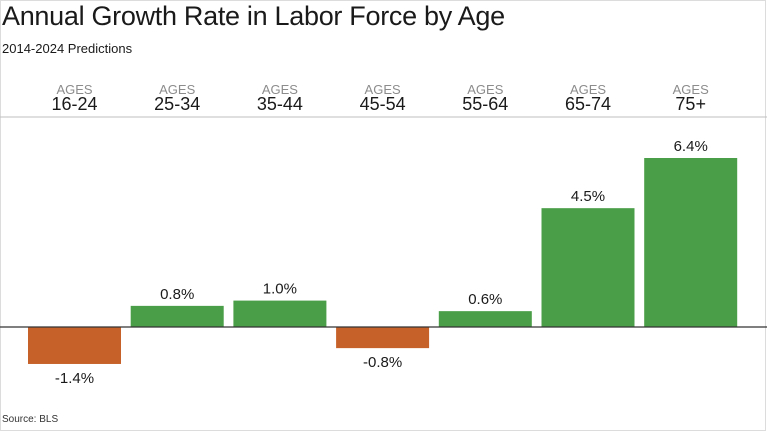 This screenshot has height=432, width=767. I want to click on data-label: -1.4%, so click(74, 378).